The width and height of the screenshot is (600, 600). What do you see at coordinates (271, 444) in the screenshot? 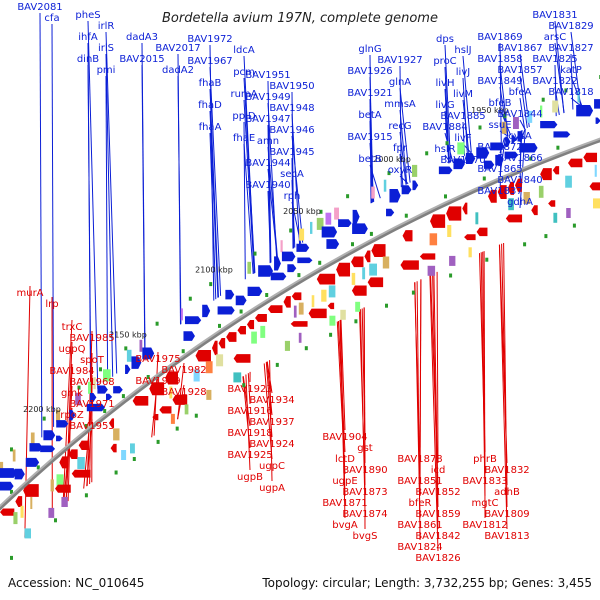
I see `reverse-gene-label: BAV1924` at bounding box center [271, 444].